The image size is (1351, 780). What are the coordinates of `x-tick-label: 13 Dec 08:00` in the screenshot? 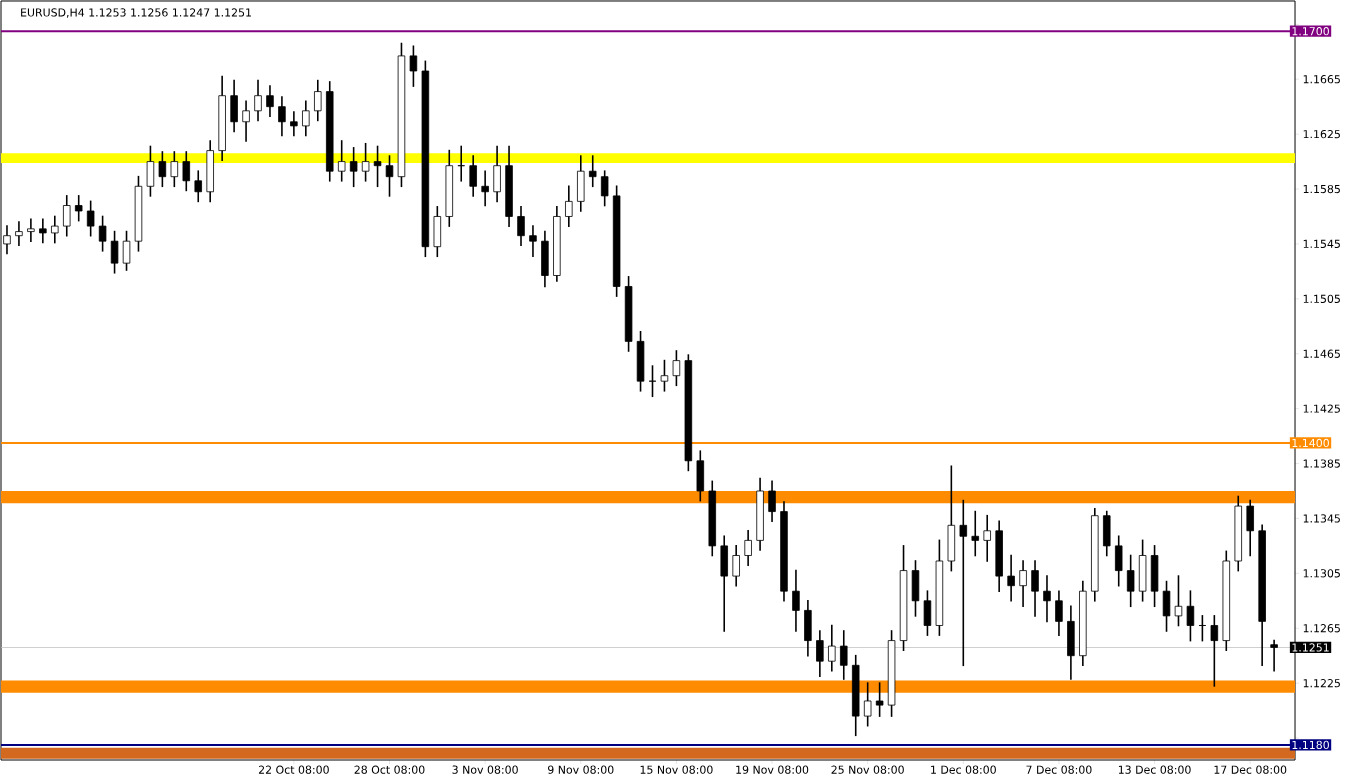 It's located at (1154, 769).